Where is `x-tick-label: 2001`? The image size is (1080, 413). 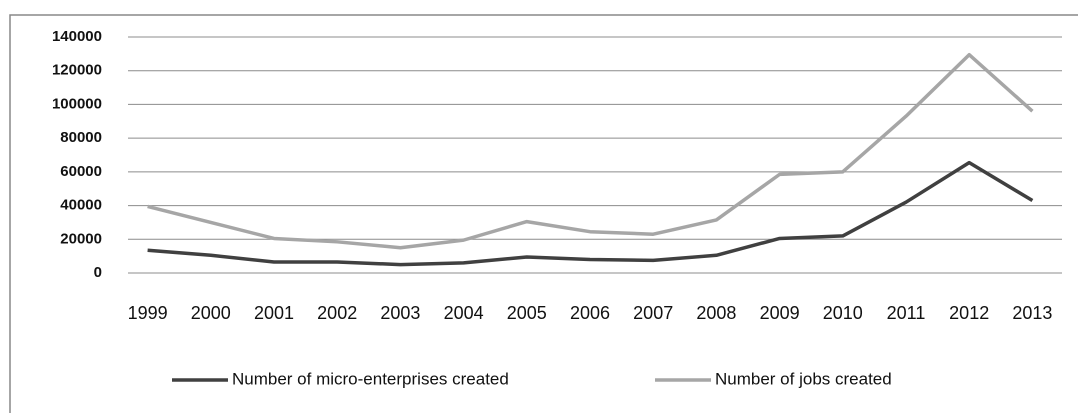
x-tick-label: 2001 is located at coordinates (274, 313).